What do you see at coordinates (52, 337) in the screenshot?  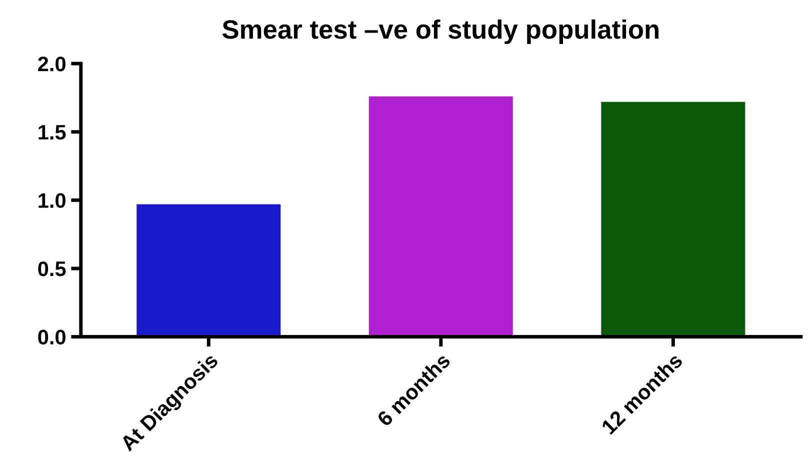 I see `y-tick-label: 0.0` at bounding box center [52, 337].